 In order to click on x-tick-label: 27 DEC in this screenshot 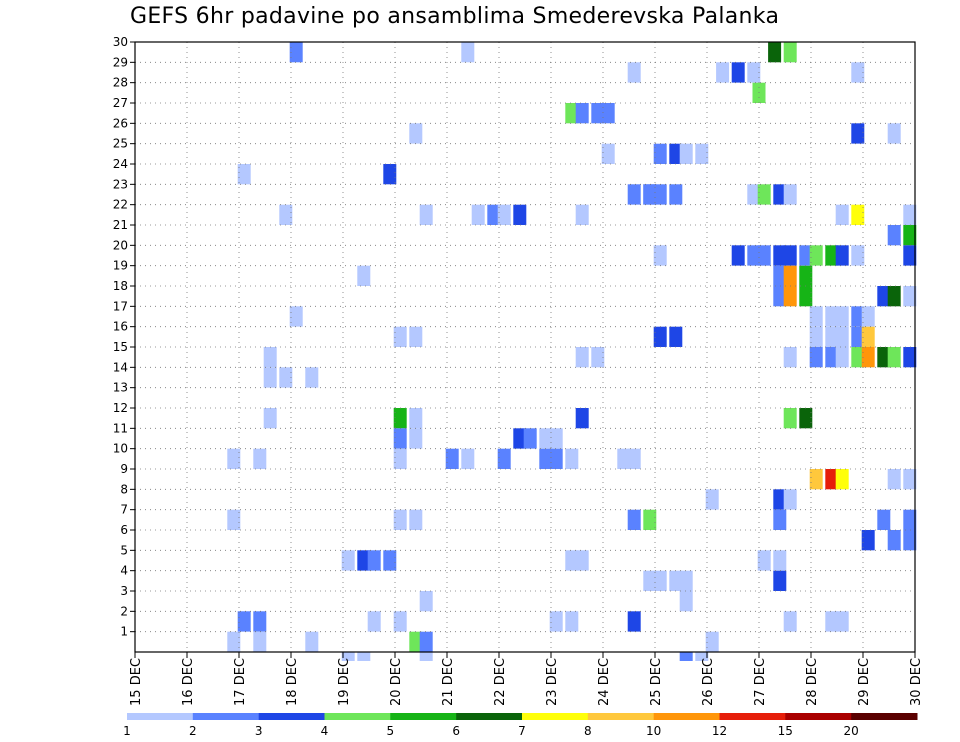, I will do `click(760, 682)`.